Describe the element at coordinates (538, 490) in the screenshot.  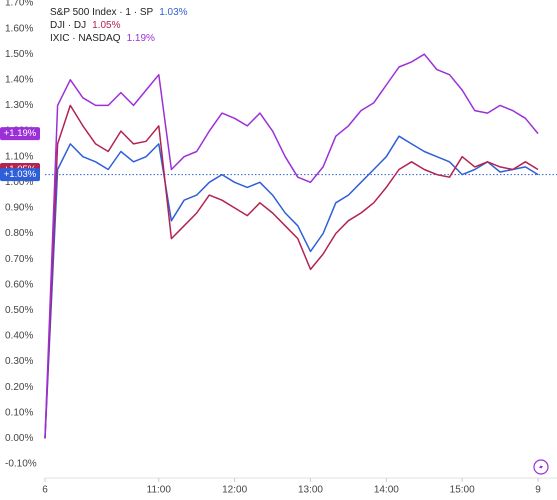
I see `x-tick-label: 9` at that location.